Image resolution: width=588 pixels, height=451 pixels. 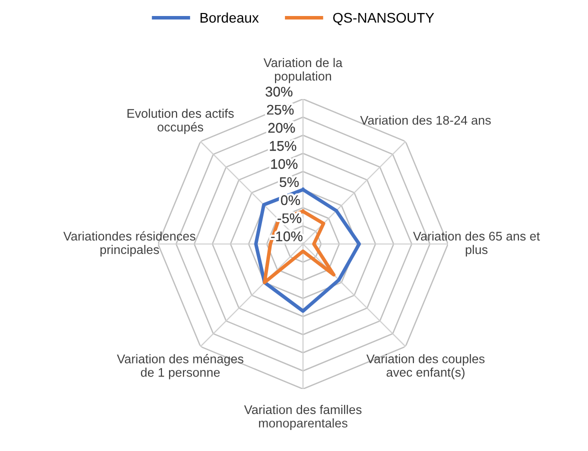 What do you see at coordinates (180, 367) in the screenshot?
I see `spoke-label: Variation des ménages de 1 personne` at bounding box center [180, 367].